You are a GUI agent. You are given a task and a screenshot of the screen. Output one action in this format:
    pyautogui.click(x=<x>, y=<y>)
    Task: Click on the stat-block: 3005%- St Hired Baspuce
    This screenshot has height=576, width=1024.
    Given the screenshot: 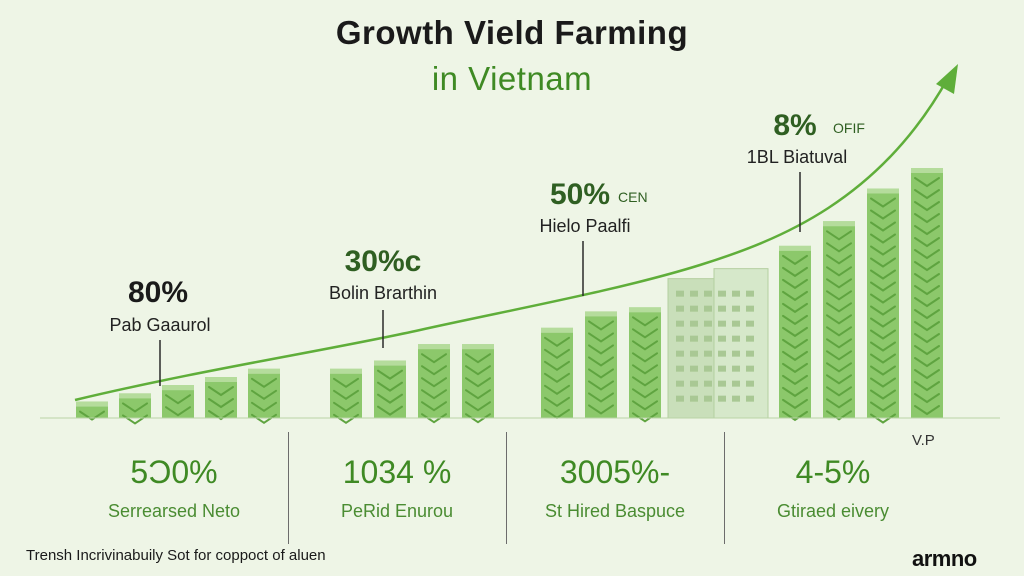 What is the action you would take?
    pyautogui.click(x=615, y=487)
    